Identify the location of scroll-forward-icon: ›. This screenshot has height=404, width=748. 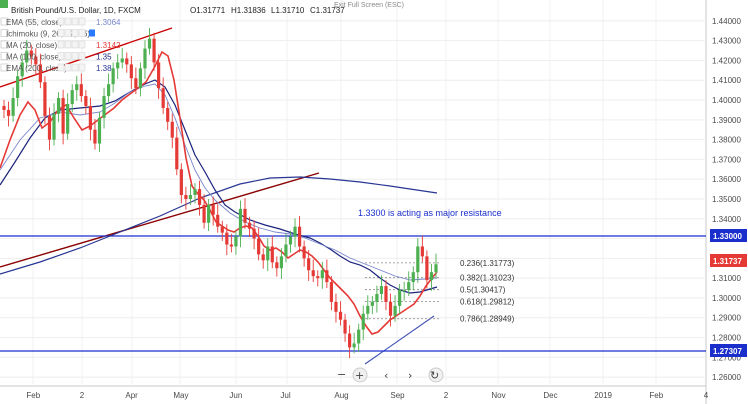
(410, 375).